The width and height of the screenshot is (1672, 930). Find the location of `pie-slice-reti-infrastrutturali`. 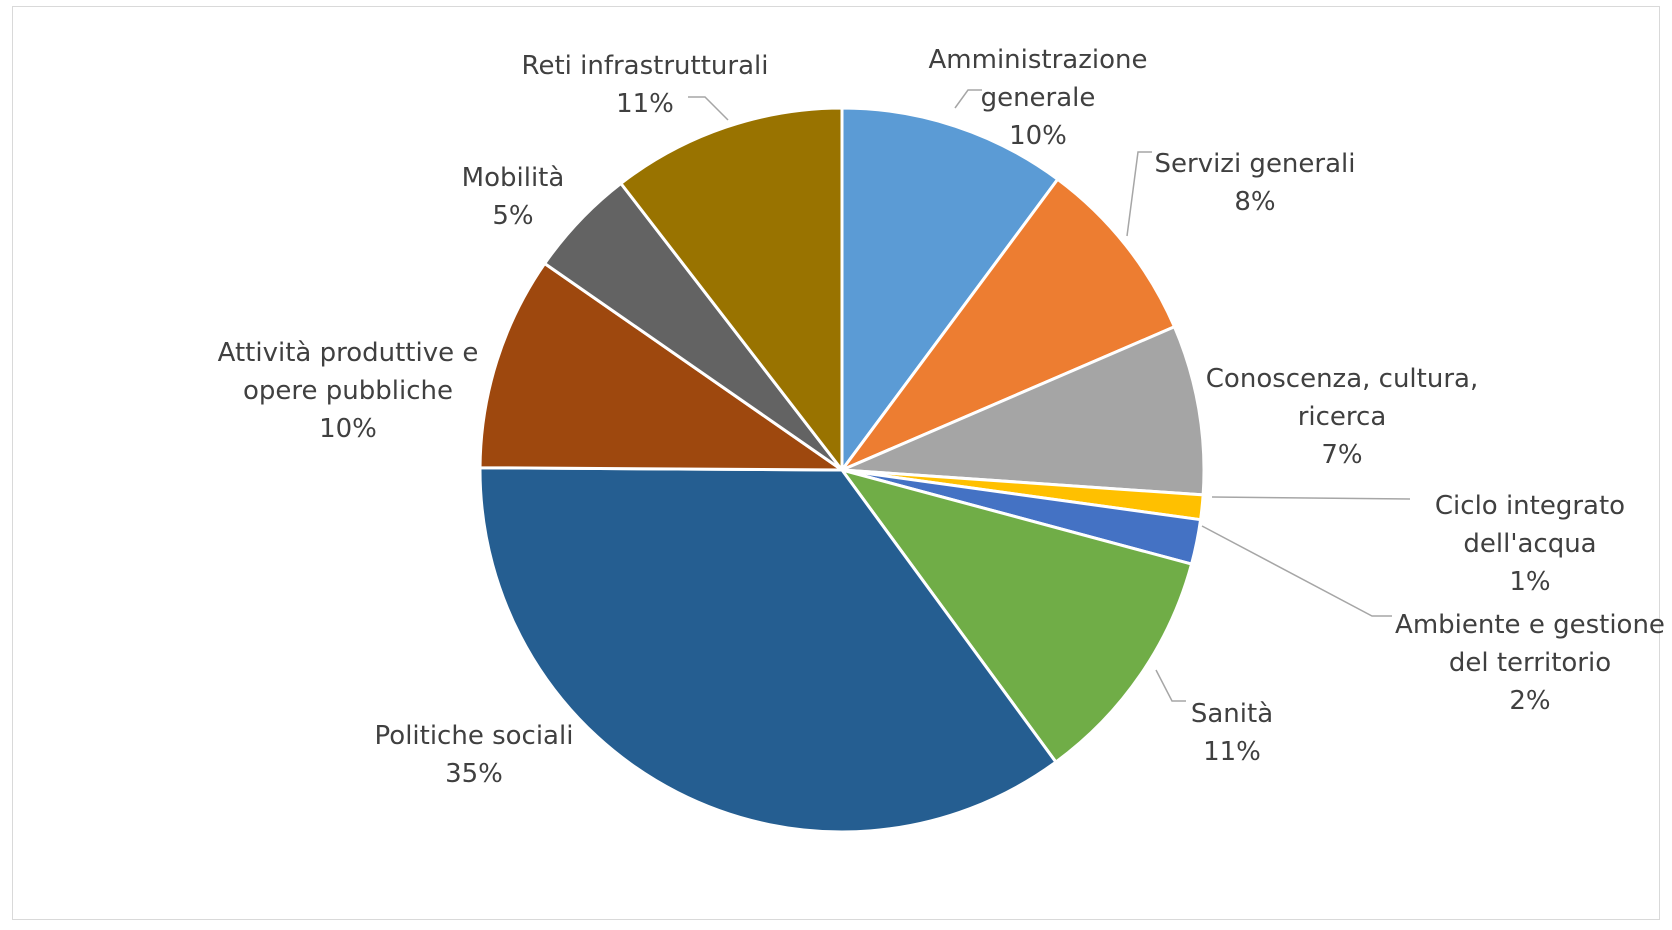

pie-slice-reti-infrastrutturali is located at coordinates (731, 289).